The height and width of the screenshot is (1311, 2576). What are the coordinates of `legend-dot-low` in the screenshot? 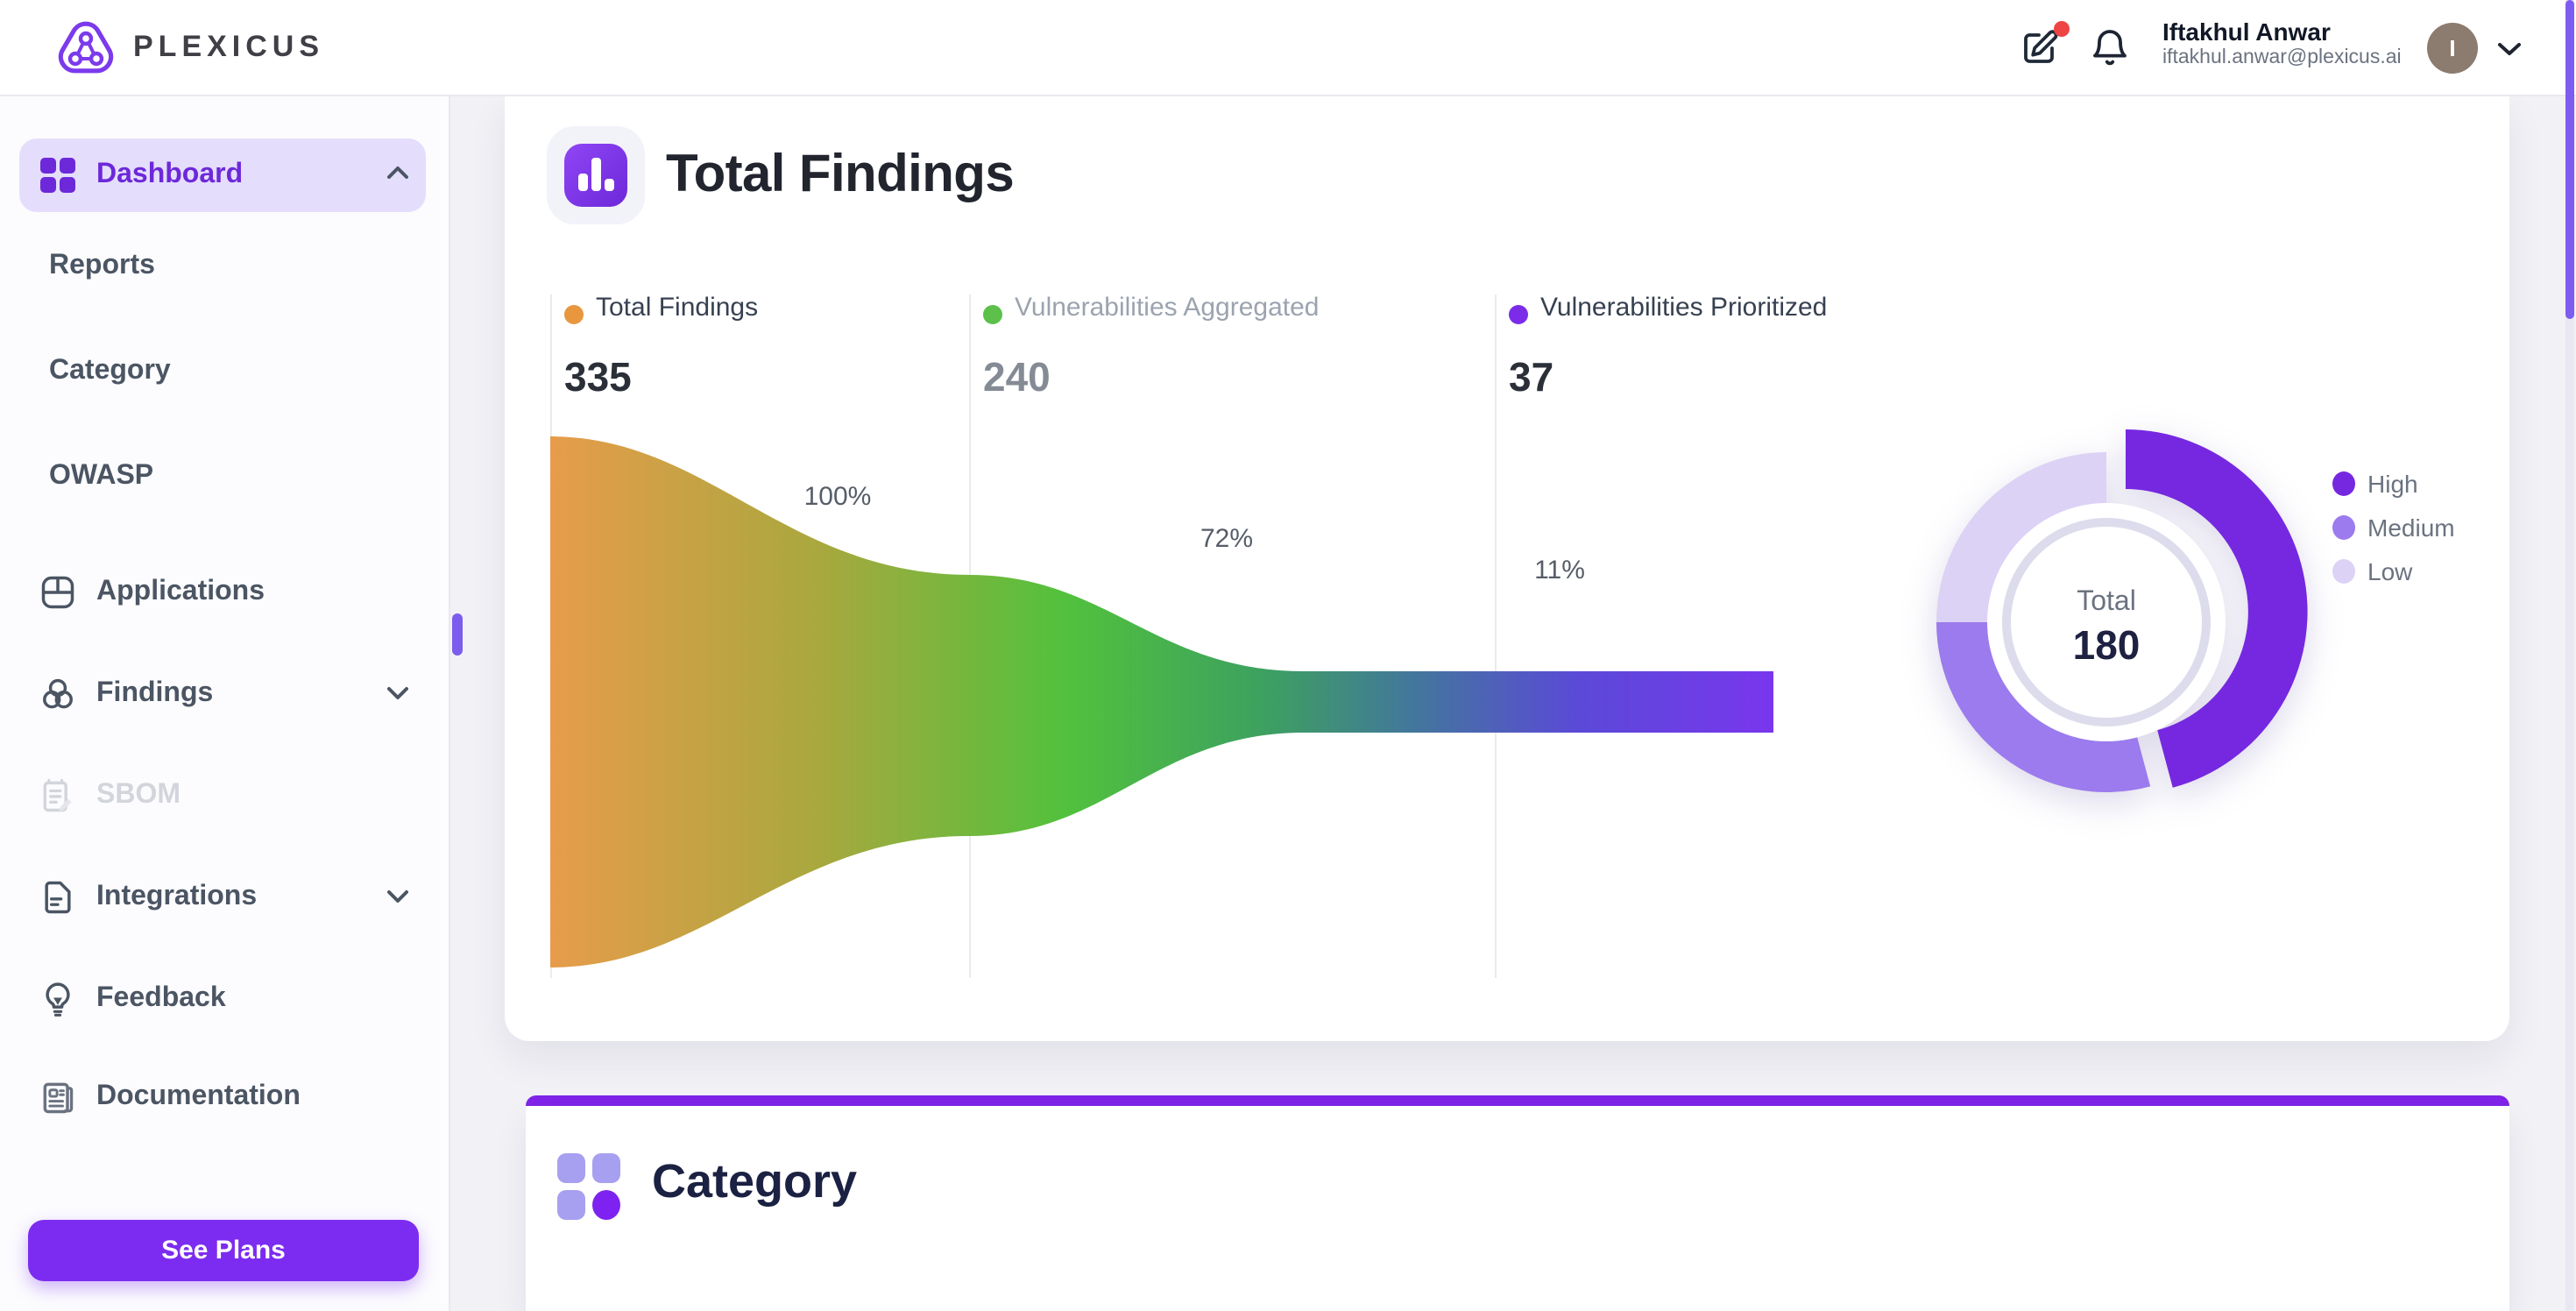 It's located at (2343, 572).